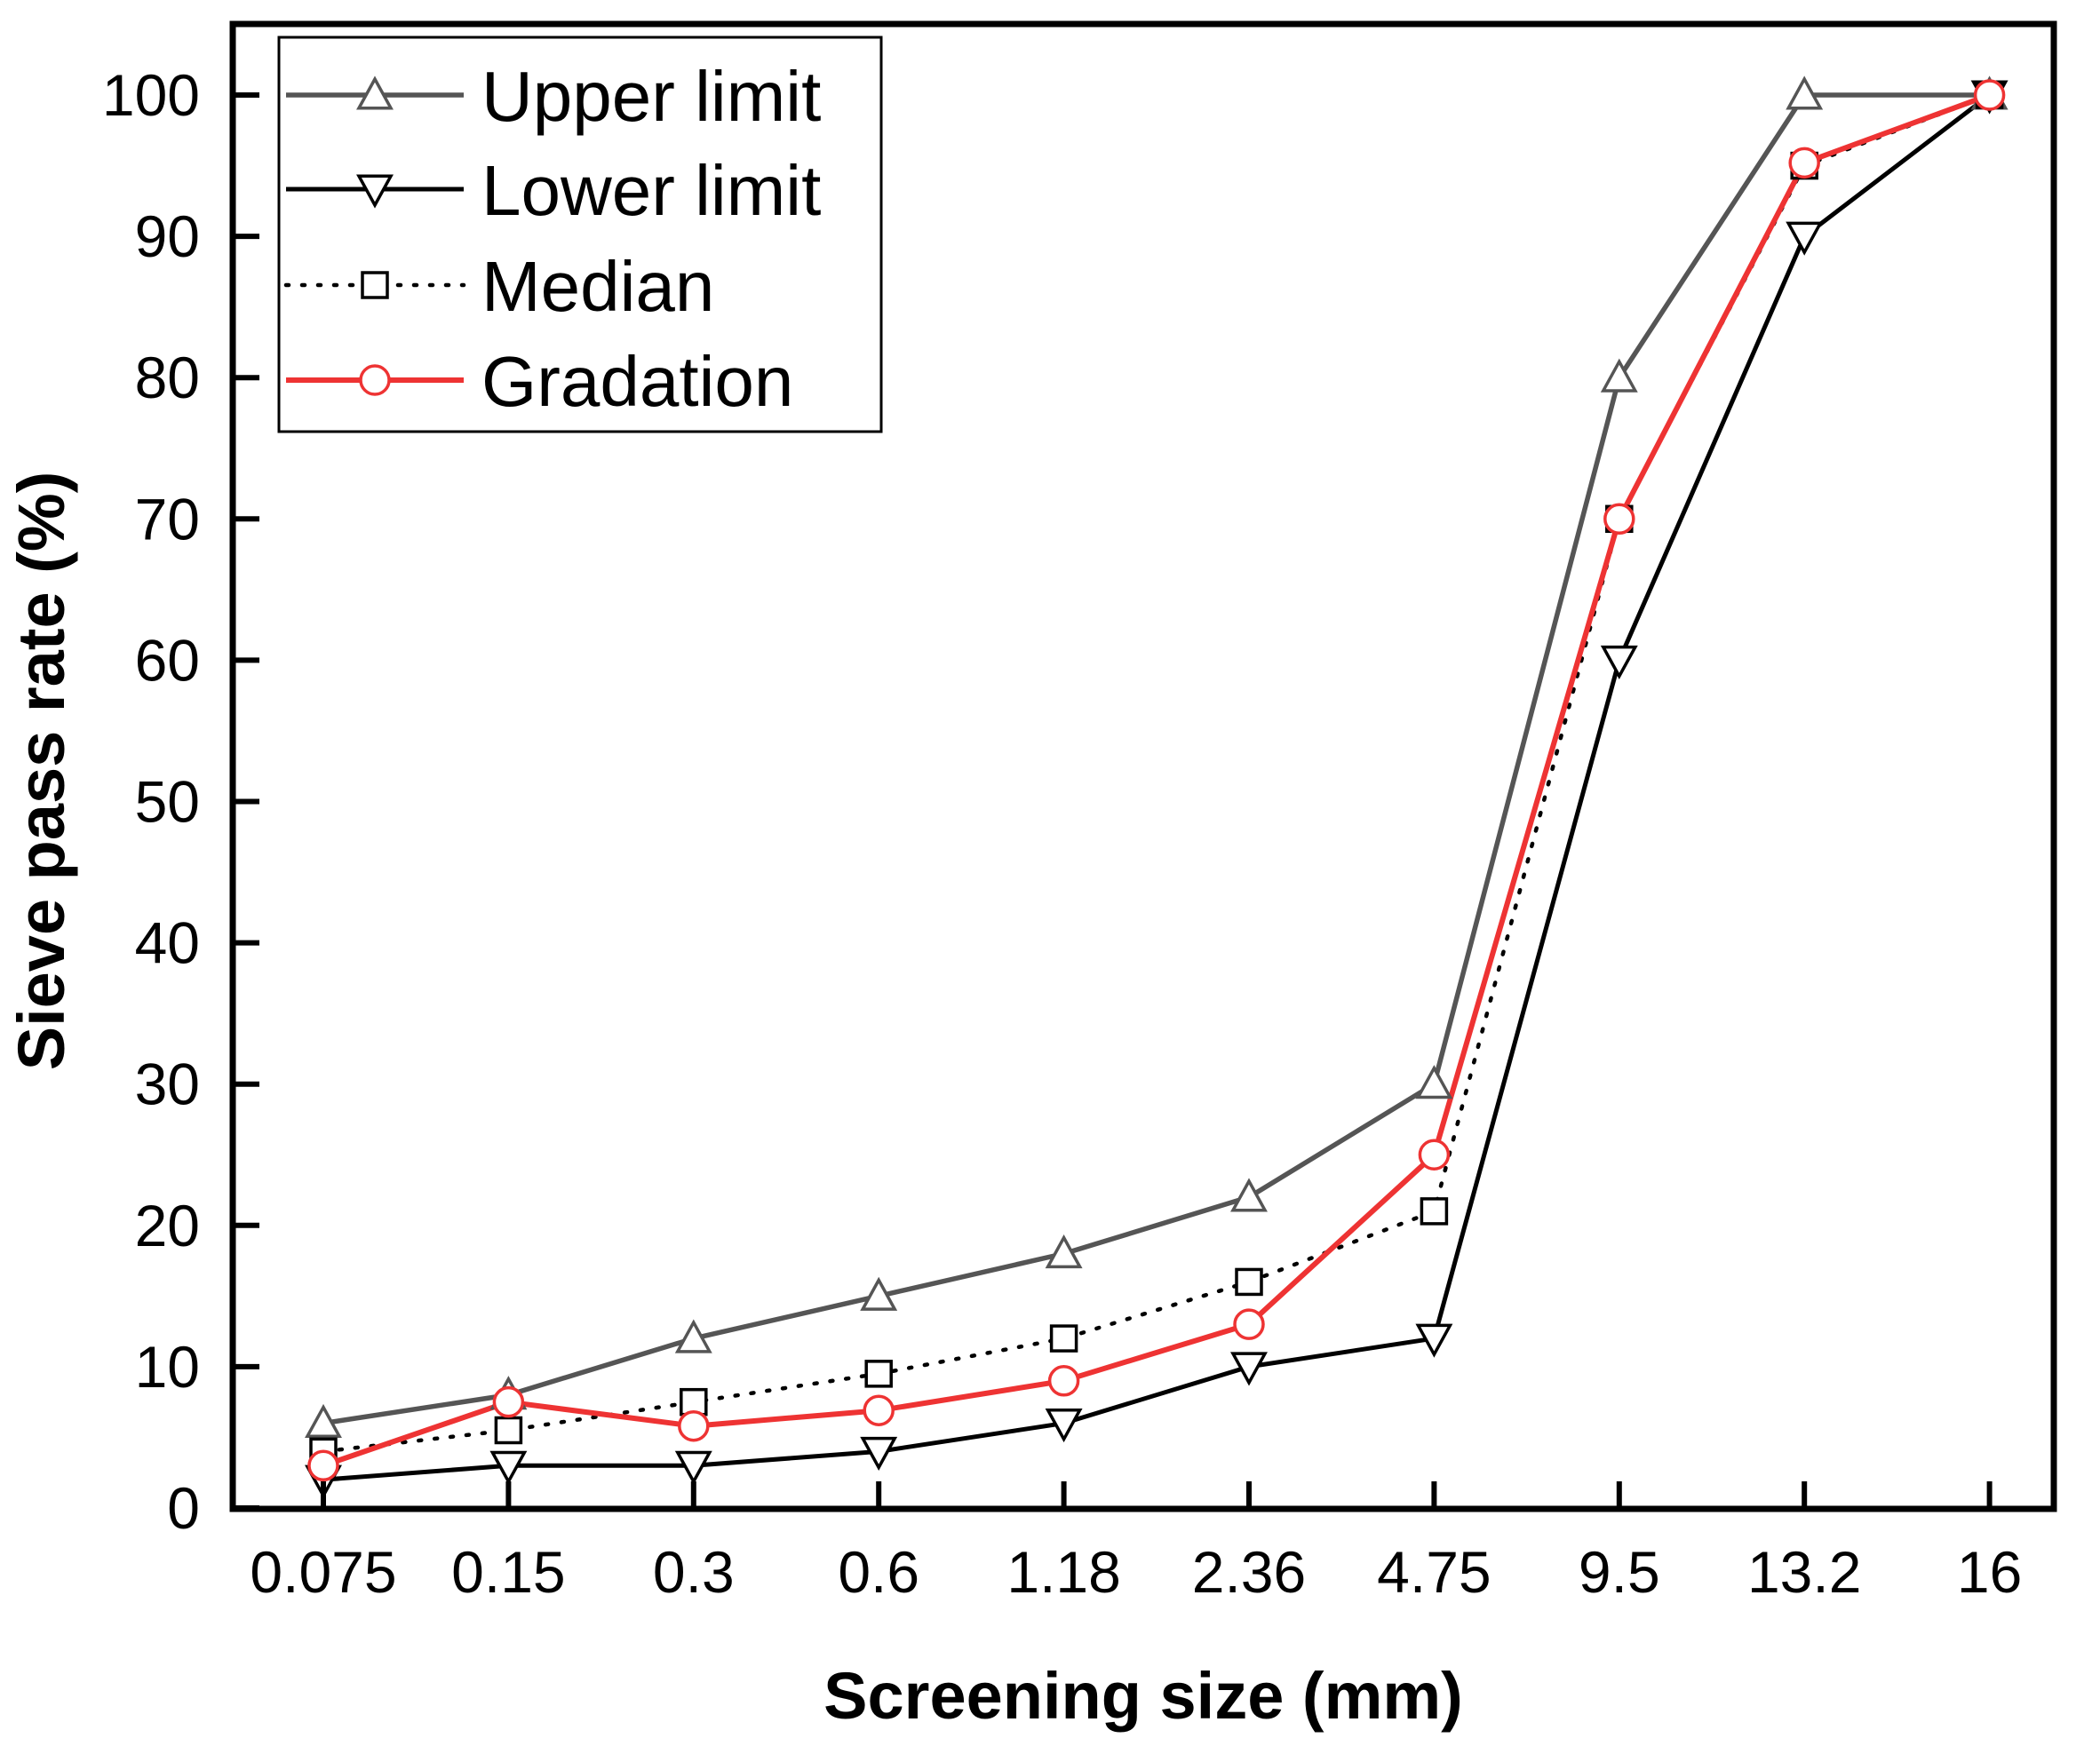 The image size is (2100, 1746). What do you see at coordinates (167, 802) in the screenshot?
I see `y-tick-label: 50` at bounding box center [167, 802].